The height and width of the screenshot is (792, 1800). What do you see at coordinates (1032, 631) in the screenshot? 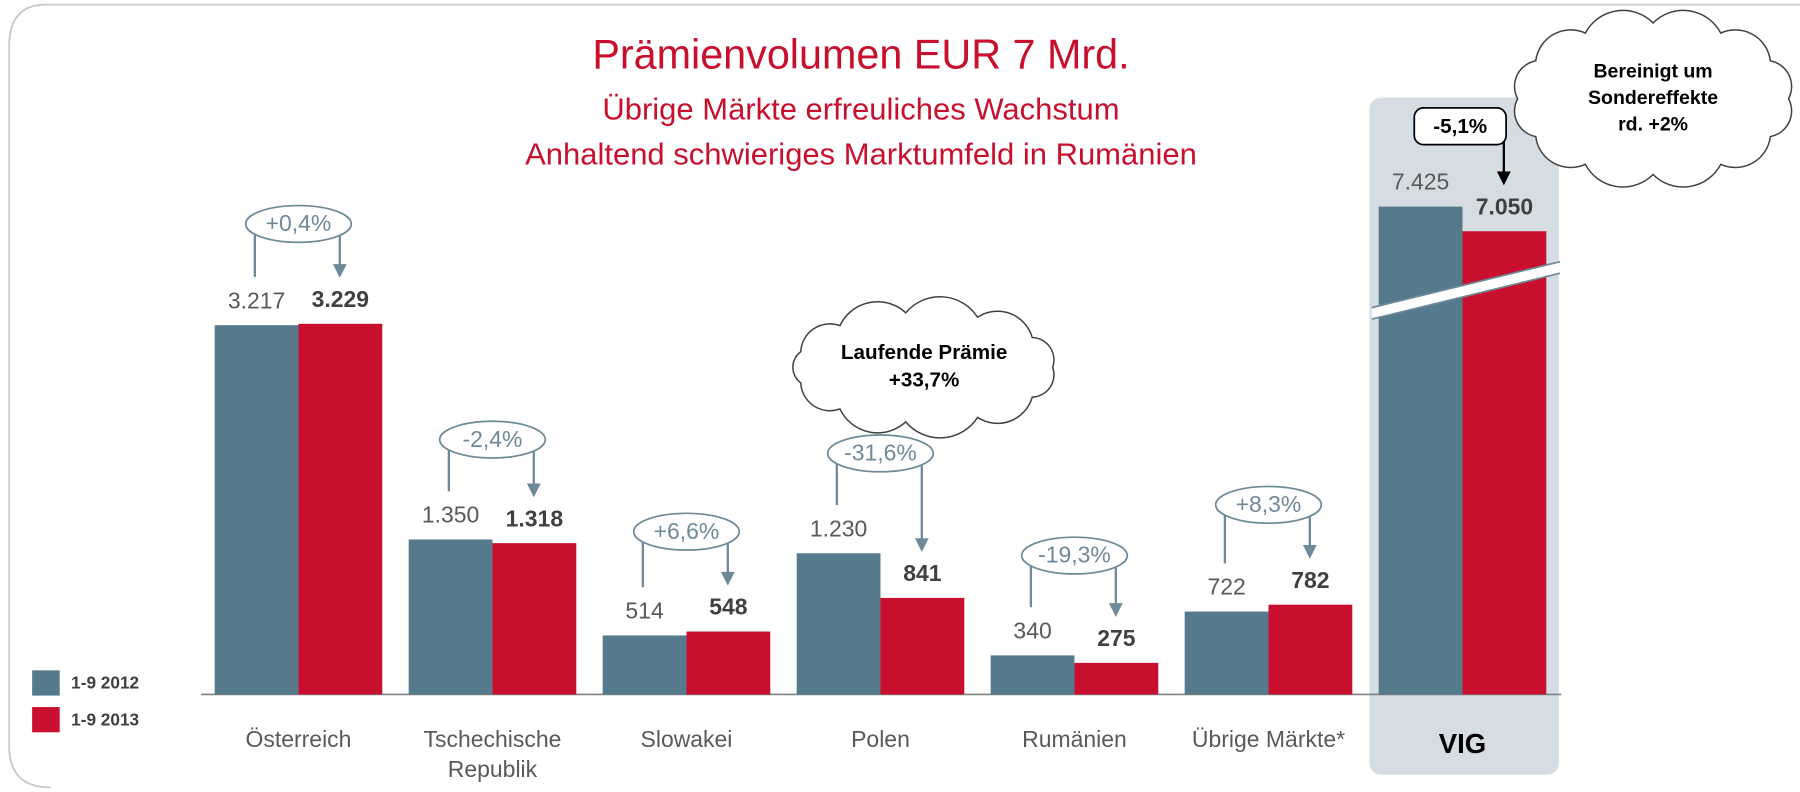
I see `value-label: 340` at bounding box center [1032, 631].